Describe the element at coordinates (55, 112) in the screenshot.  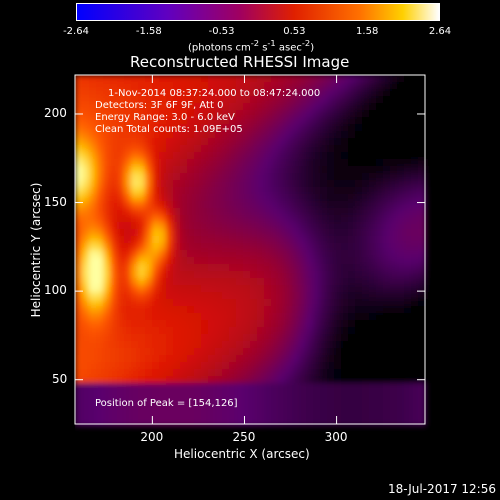
I see `y-tick-label: 200` at that location.